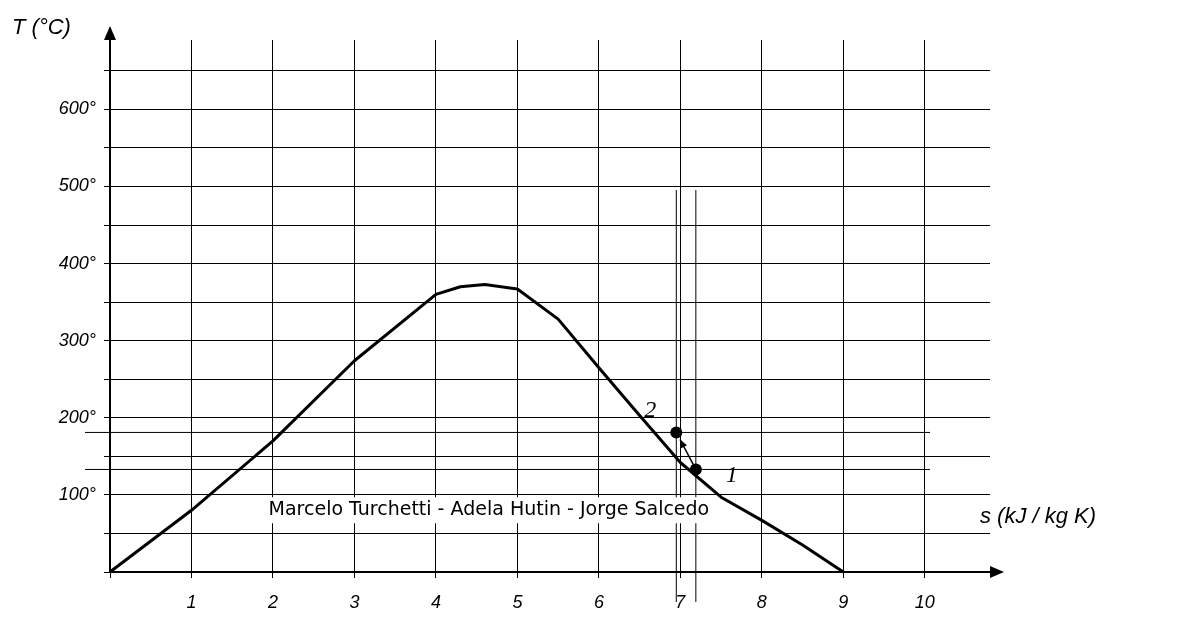  What do you see at coordinates (1038, 516) in the screenshot?
I see `x-axis-title: s (kJ / kg K)` at bounding box center [1038, 516].